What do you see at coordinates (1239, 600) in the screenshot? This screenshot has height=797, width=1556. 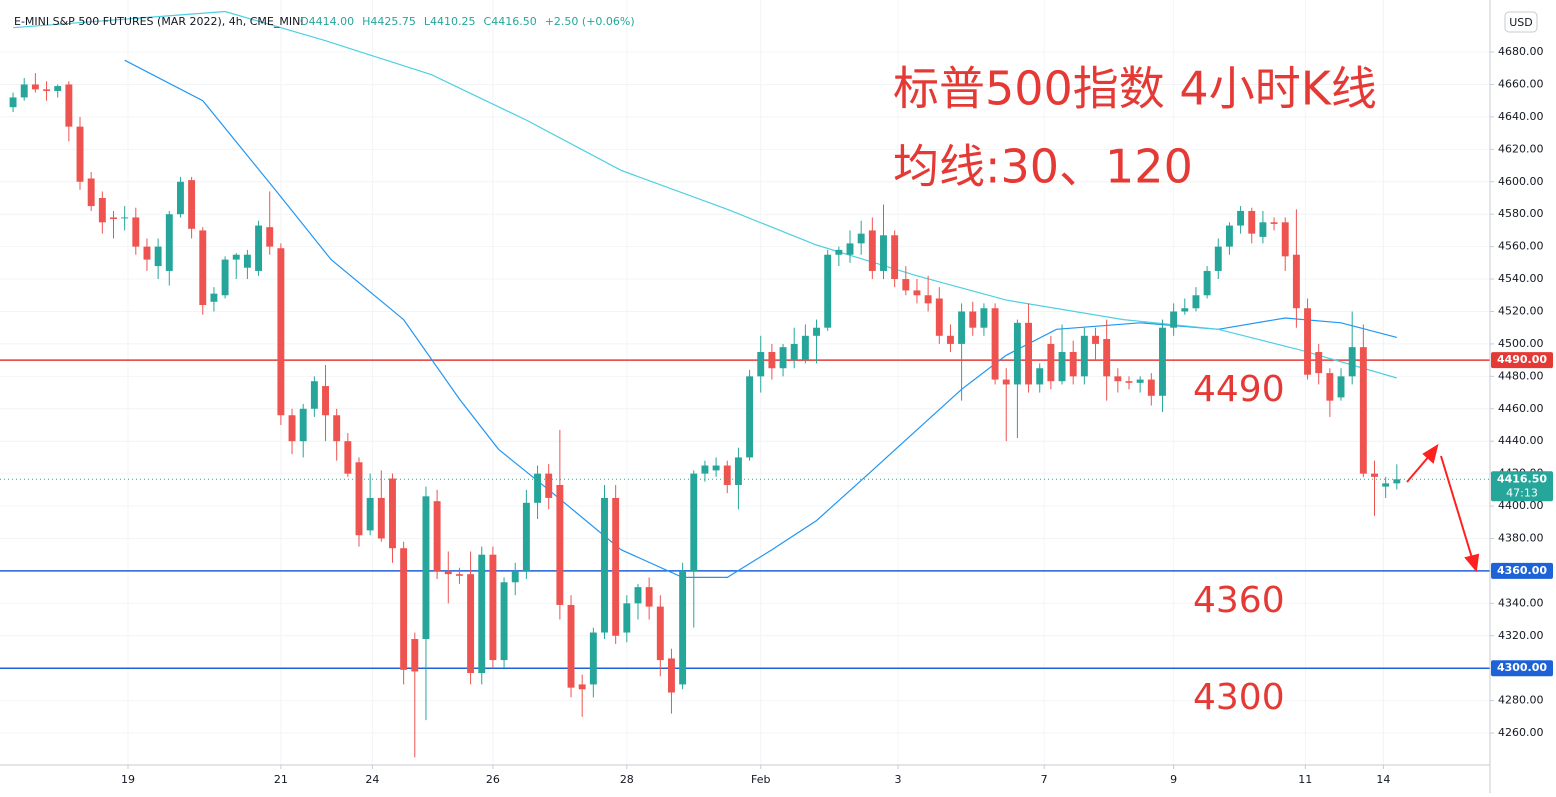 I see `level-note: 4360` at bounding box center [1239, 600].